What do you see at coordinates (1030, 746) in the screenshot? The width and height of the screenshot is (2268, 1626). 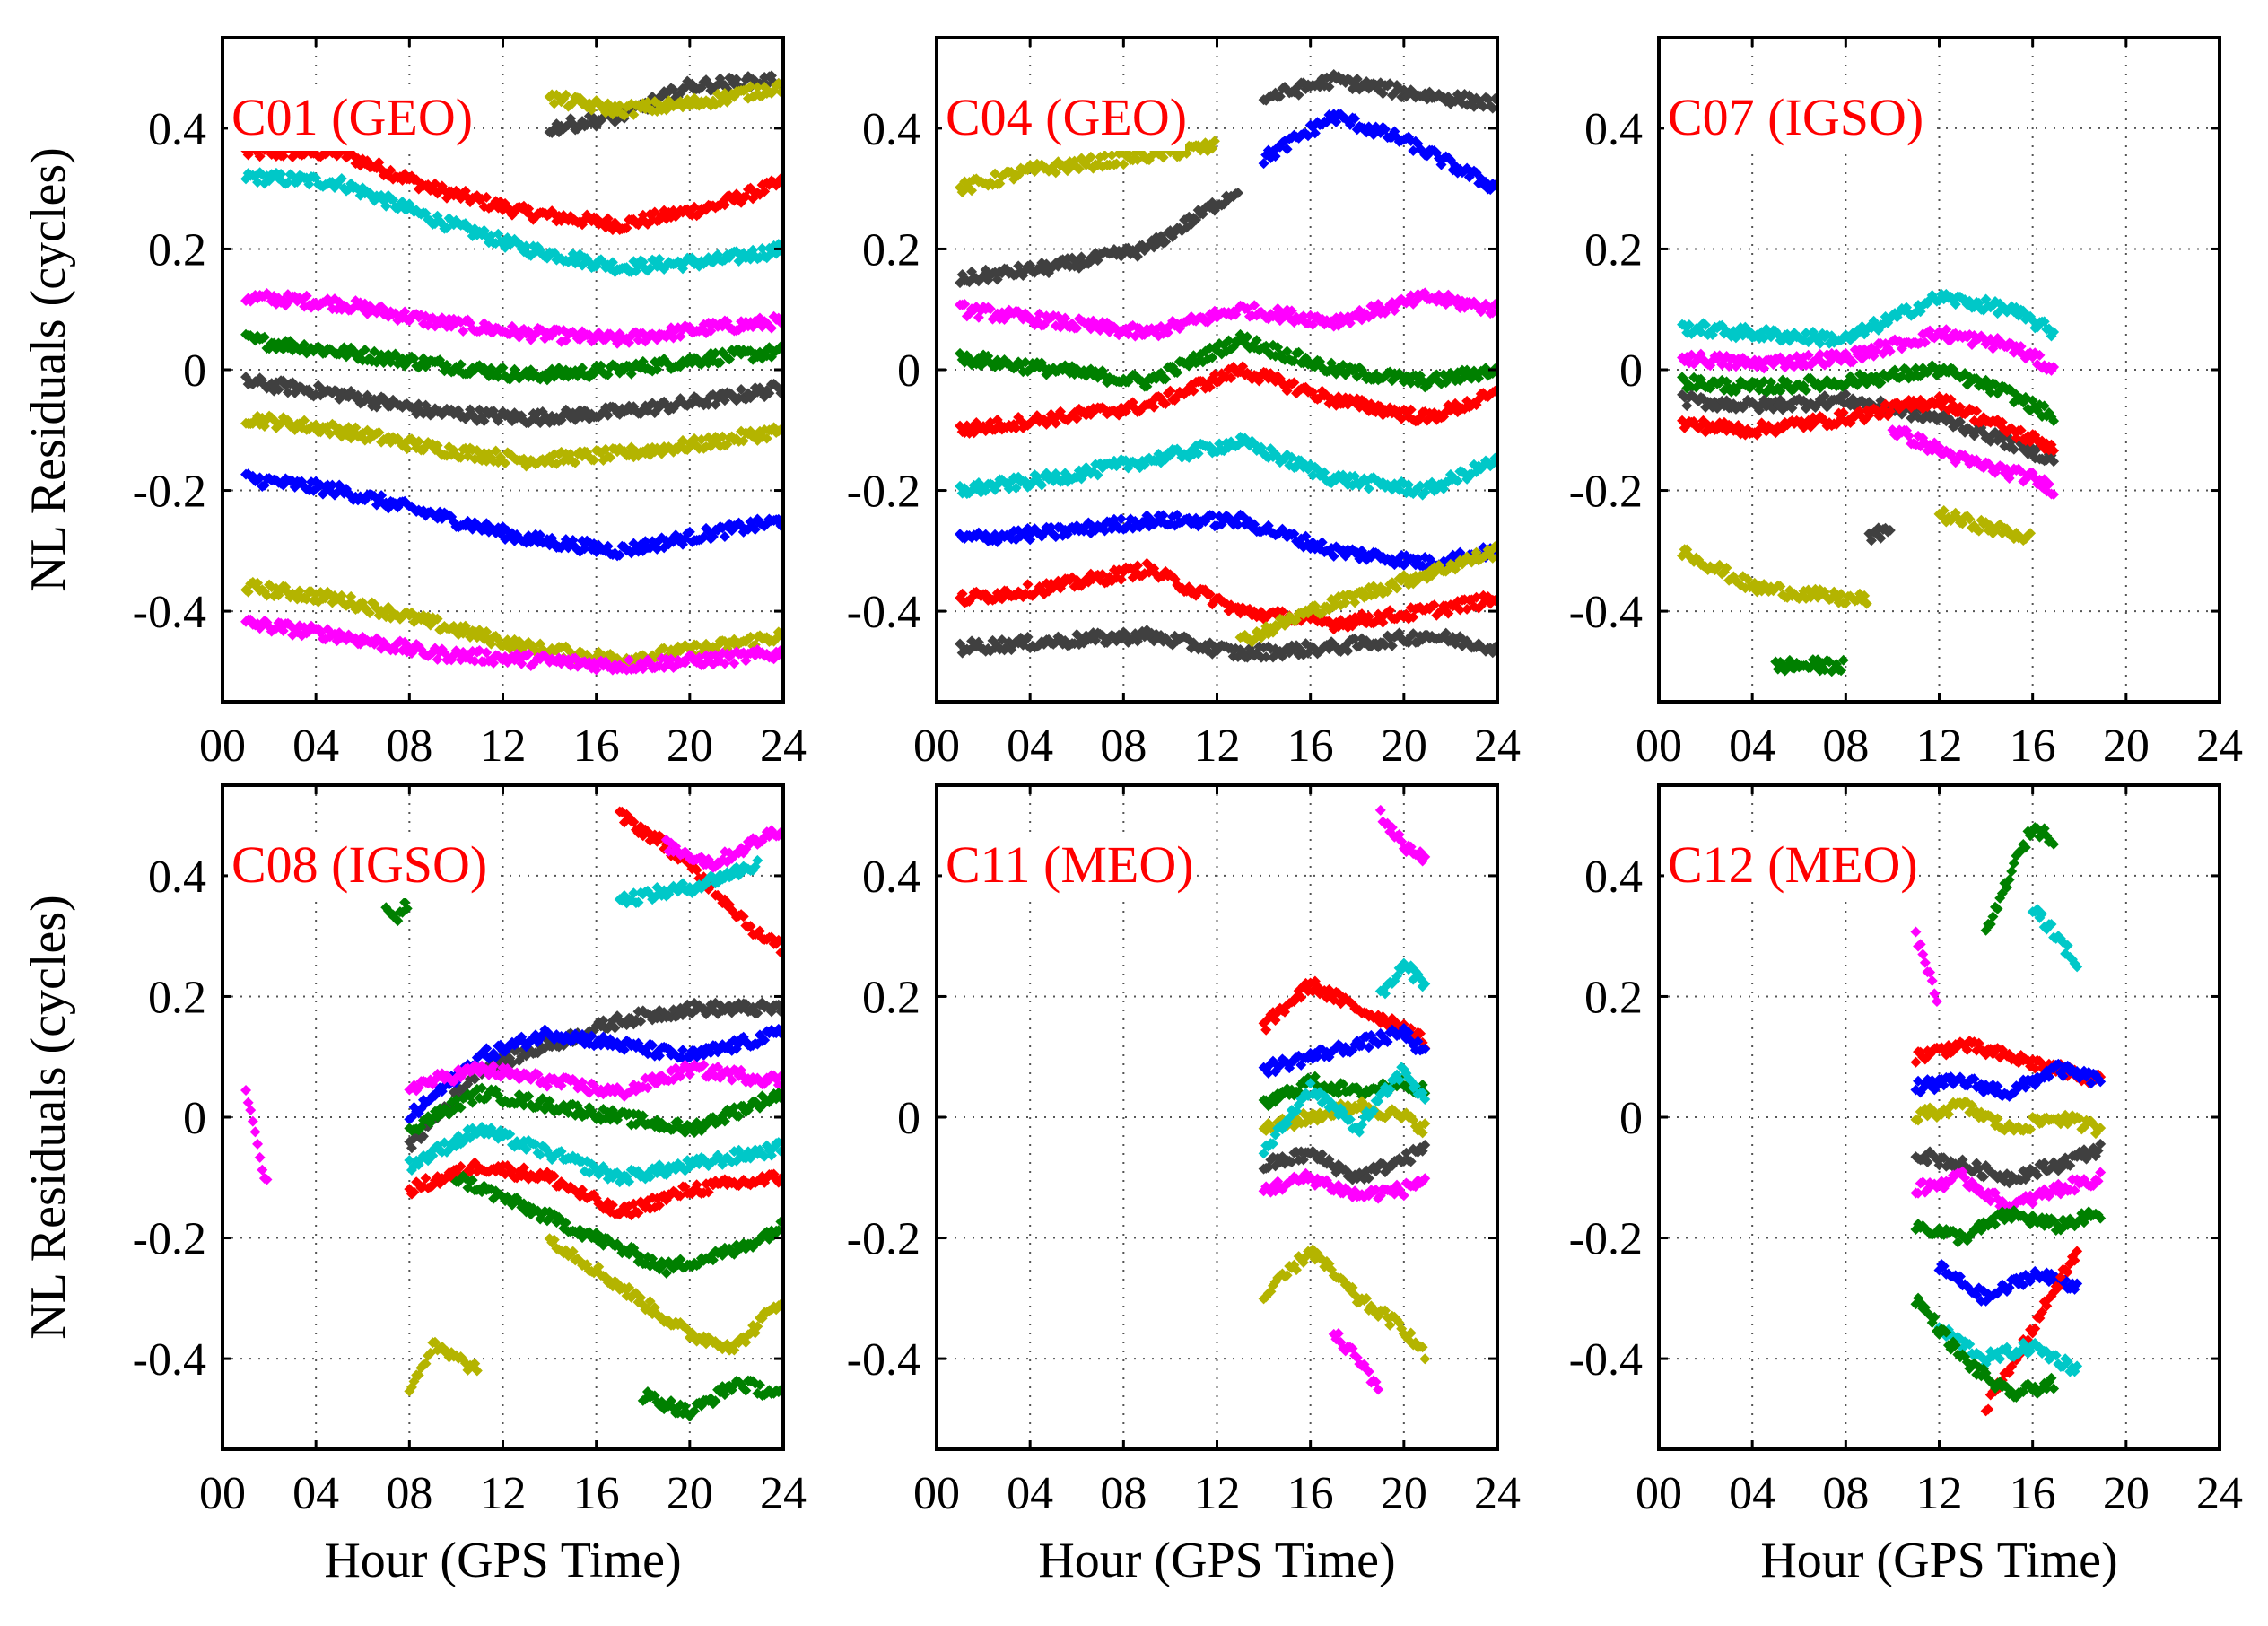 I see `x-tick-label: 04` at bounding box center [1030, 746].